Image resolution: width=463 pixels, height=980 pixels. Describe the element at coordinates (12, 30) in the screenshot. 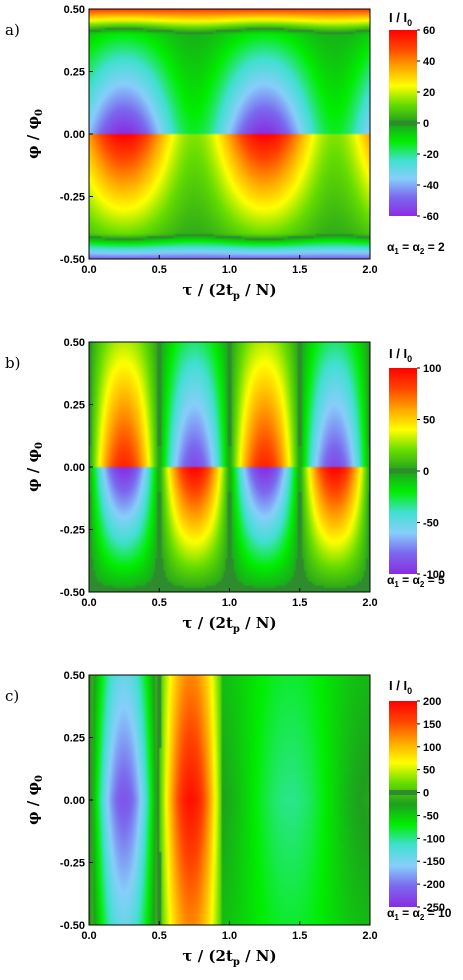

I see `panel-label: a)` at that location.